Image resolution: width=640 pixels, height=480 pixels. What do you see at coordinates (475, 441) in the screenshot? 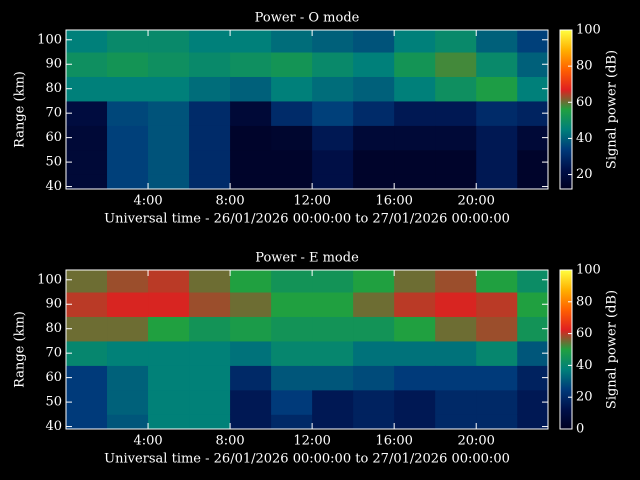
I see `x-tick-label: 20:00` at bounding box center [475, 441].